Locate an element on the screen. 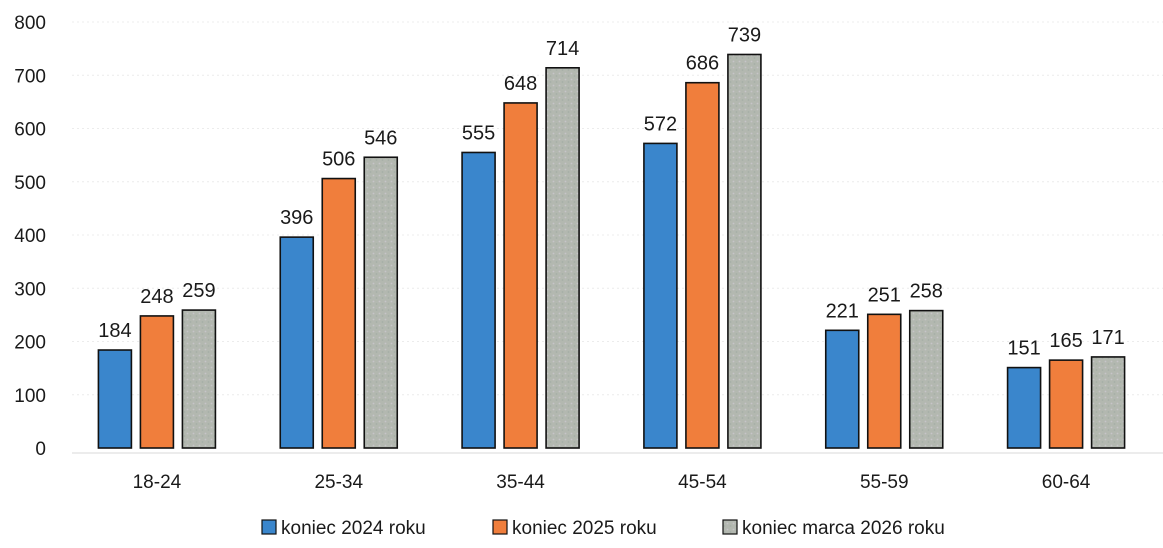 Image resolution: width=1163 pixels, height=548 pixels. data-label: 184 is located at coordinates (114, 331).